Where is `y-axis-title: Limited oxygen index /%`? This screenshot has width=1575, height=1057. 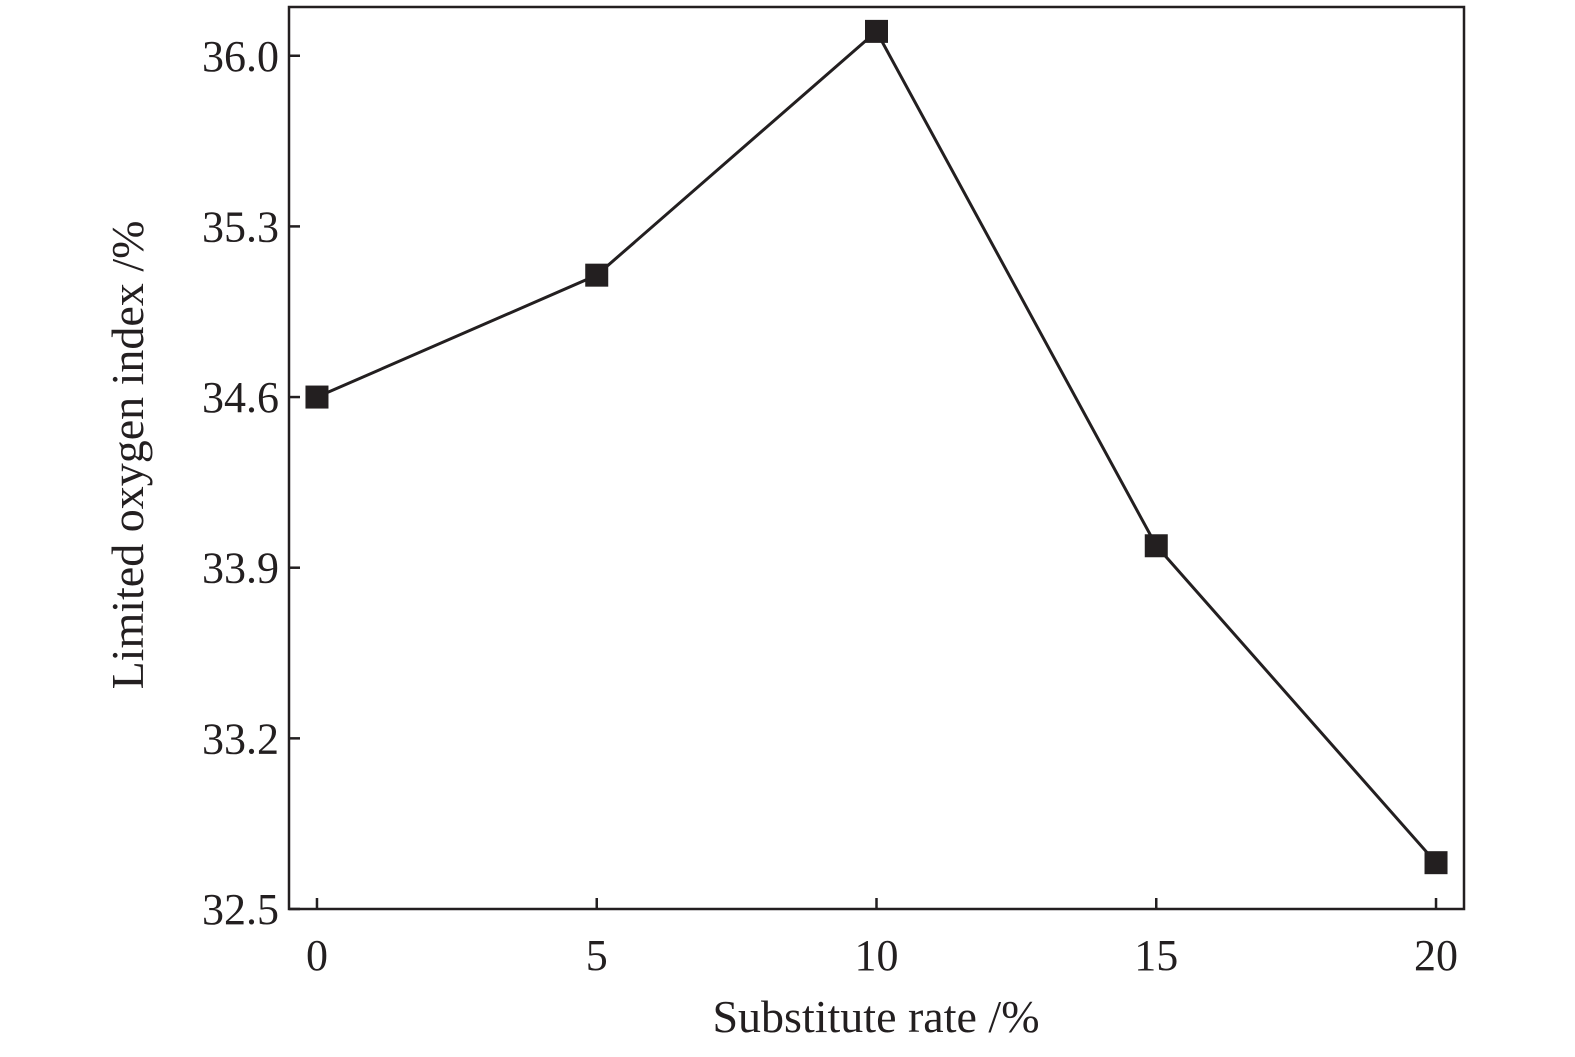
y-axis-title: Limited oxygen index /% is located at coordinates (127, 455).